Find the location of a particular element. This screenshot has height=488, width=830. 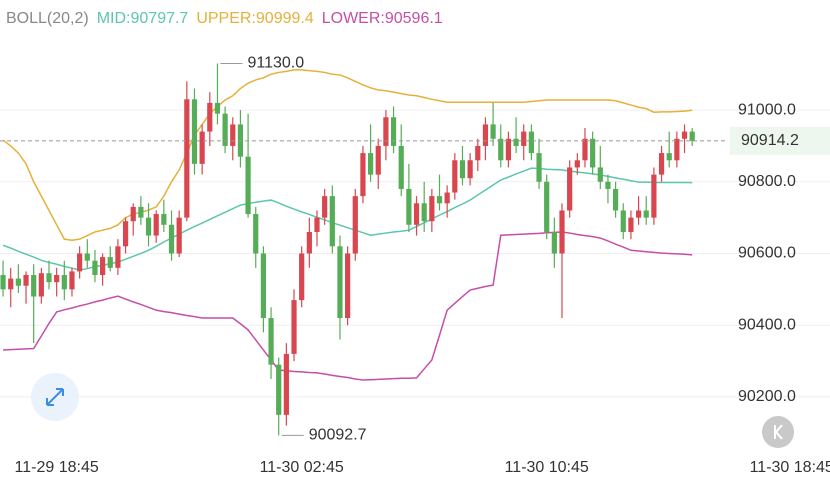

y-tick-label: 90800.0 is located at coordinates (767, 181).